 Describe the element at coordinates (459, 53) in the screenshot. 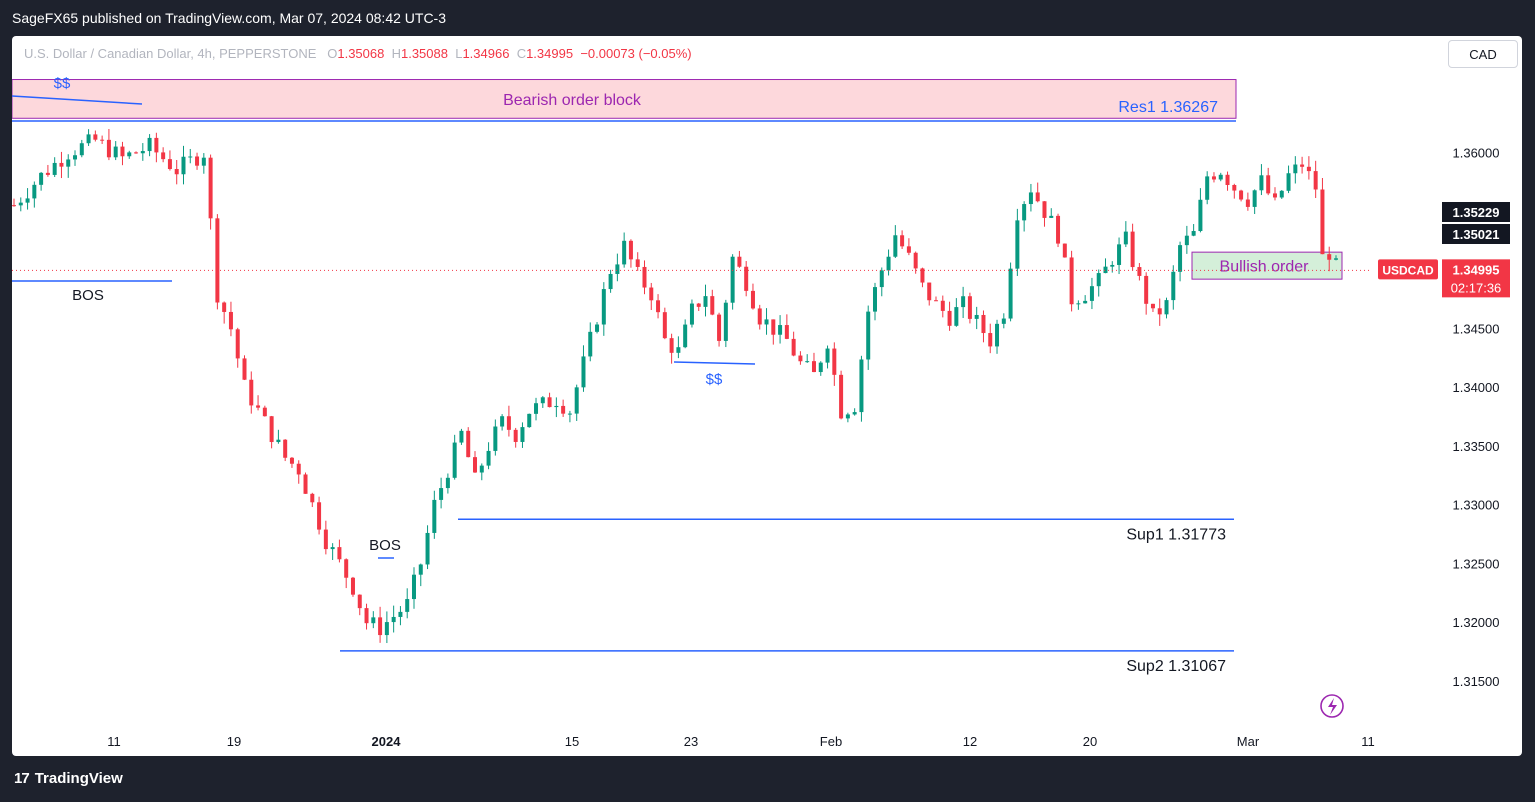

I see `low-label: L` at that location.